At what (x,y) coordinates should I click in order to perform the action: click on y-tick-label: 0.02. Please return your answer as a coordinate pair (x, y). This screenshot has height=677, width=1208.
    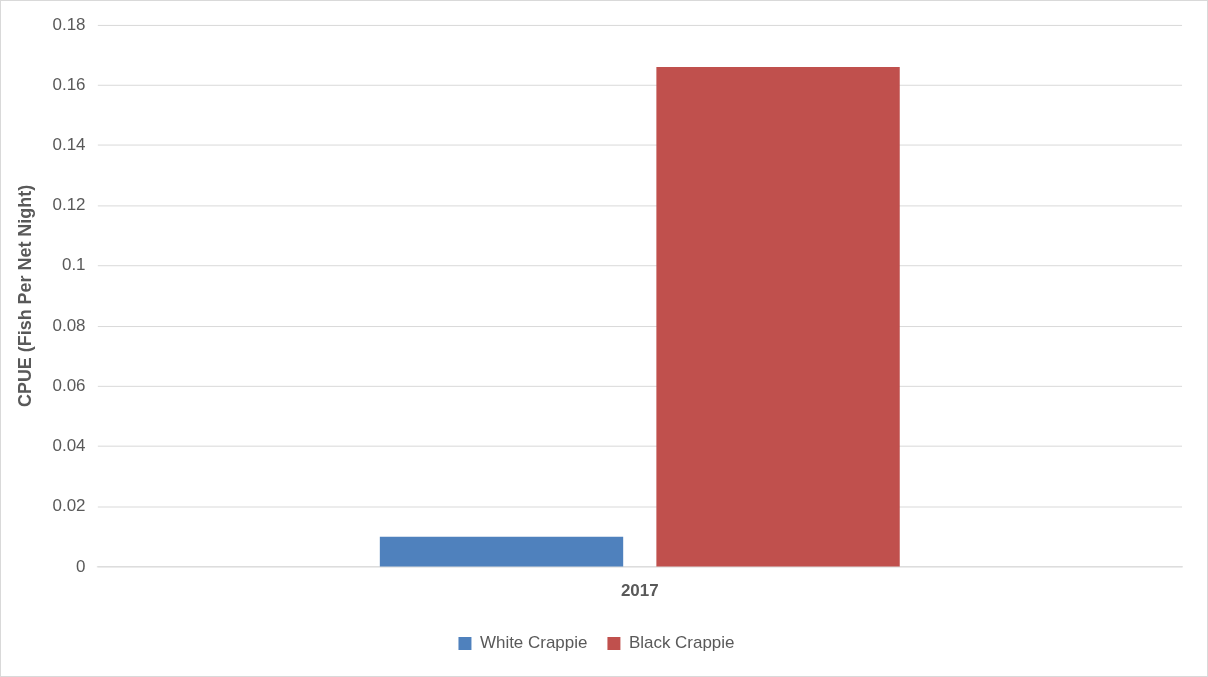
    Looking at the image, I should click on (69, 506).